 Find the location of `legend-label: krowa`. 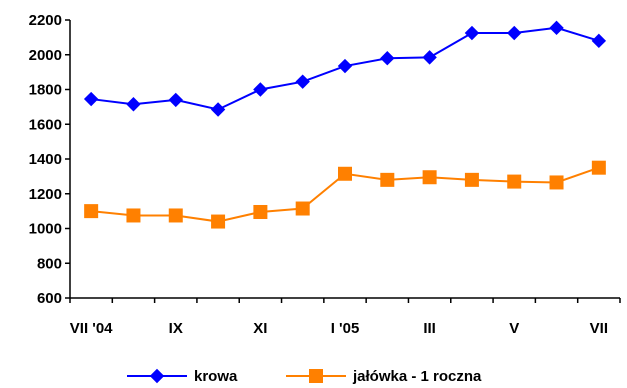

legend-label: krowa is located at coordinates (216, 376).